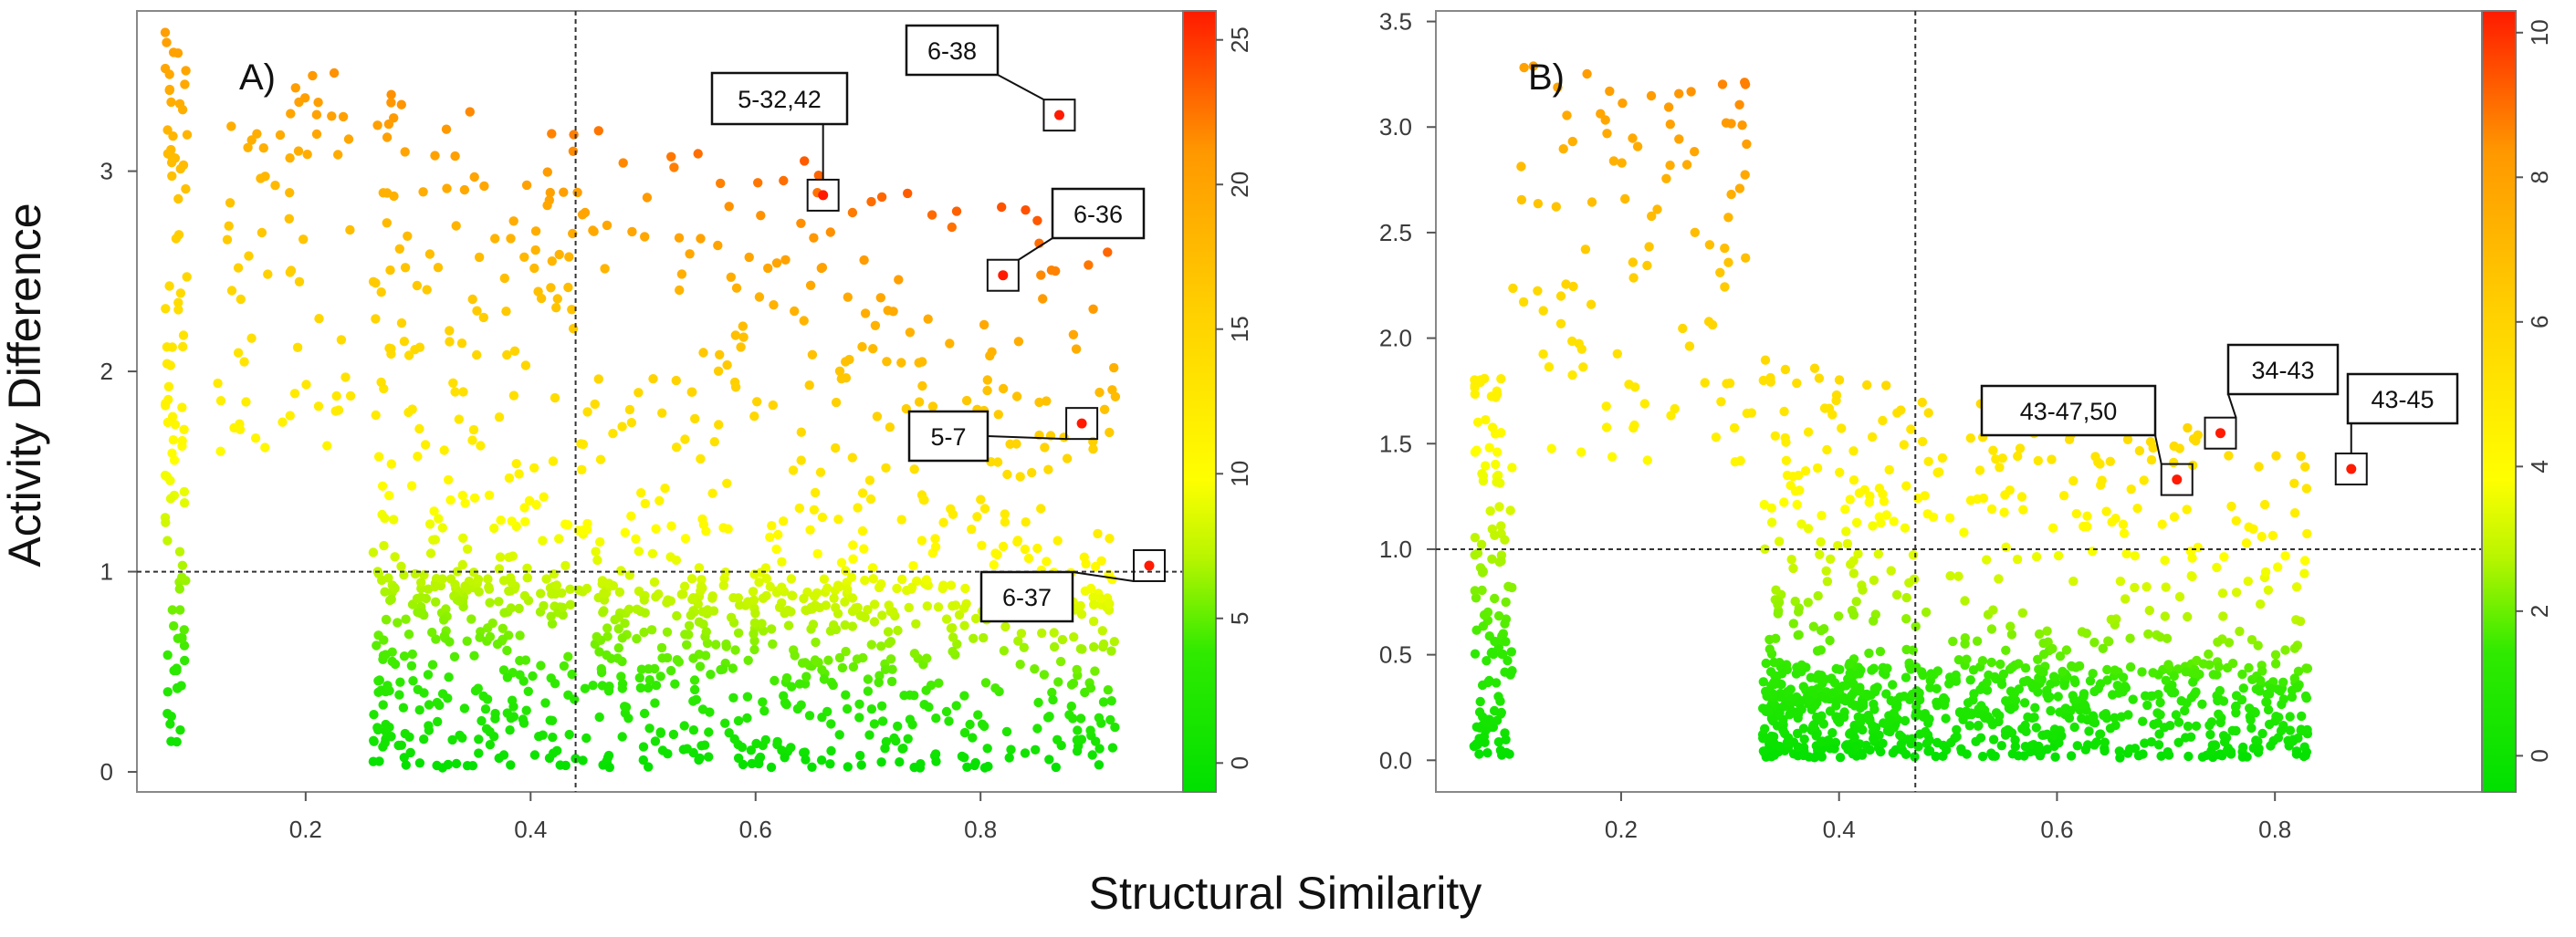 Image resolution: width=2576 pixels, height=937 pixels. I want to click on y-tick-label: 0, so click(106, 772).